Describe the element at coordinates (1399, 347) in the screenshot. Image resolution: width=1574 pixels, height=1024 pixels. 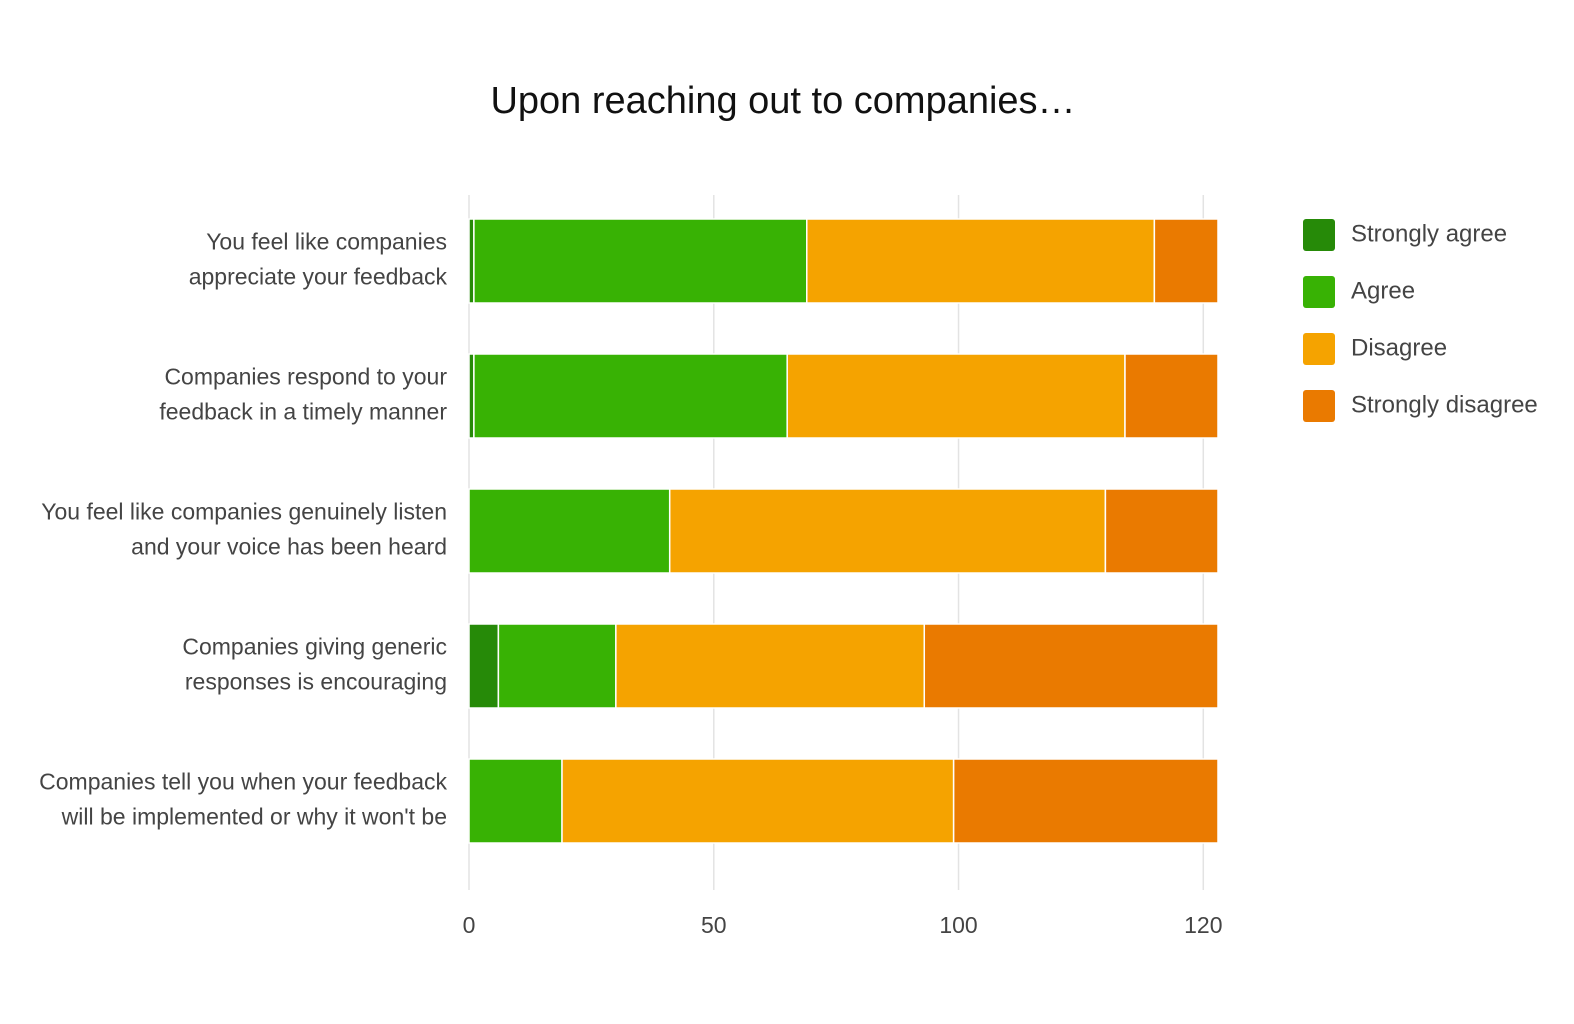
I see `legend-label: Disagree` at that location.